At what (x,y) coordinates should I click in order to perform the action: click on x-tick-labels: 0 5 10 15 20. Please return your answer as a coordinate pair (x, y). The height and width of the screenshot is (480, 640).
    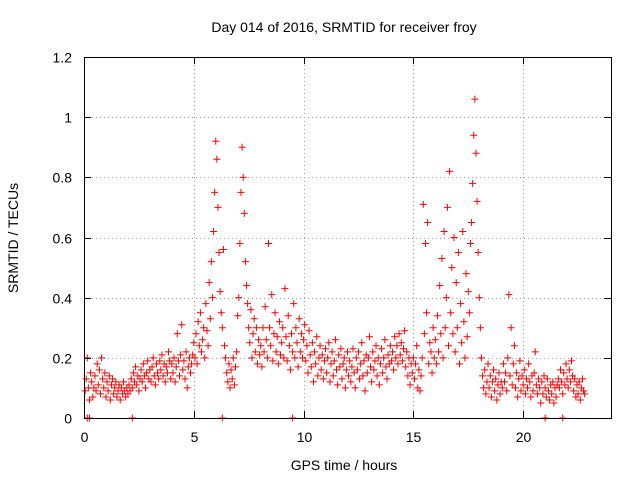
    Looking at the image, I should click on (306, 437).